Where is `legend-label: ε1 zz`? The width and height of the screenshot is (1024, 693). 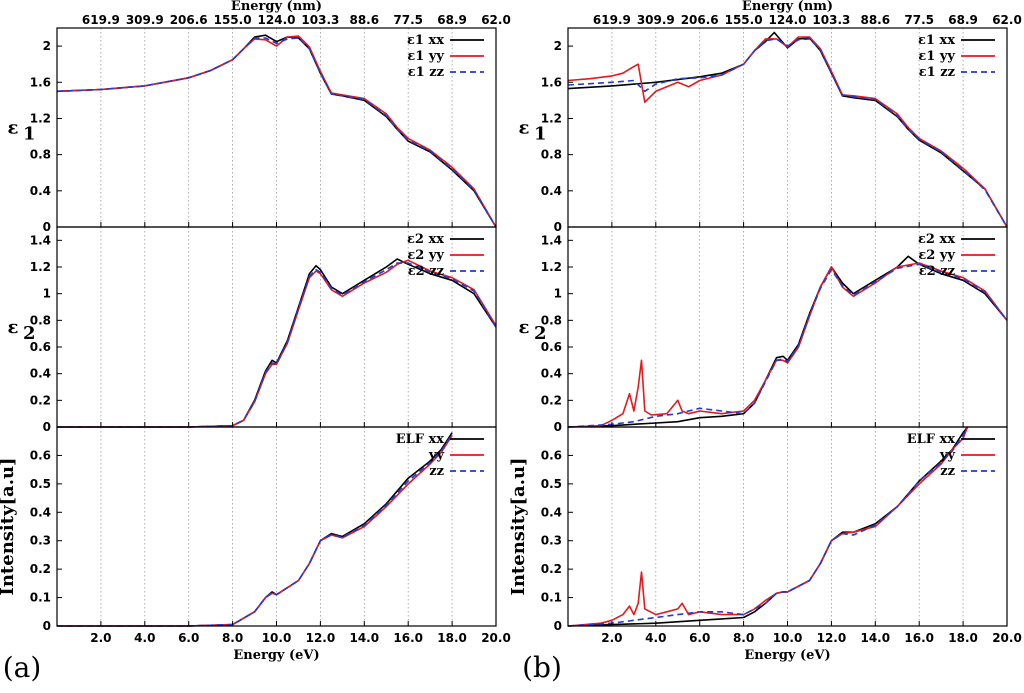 legend-label: ε1 zz is located at coordinates (426, 72).